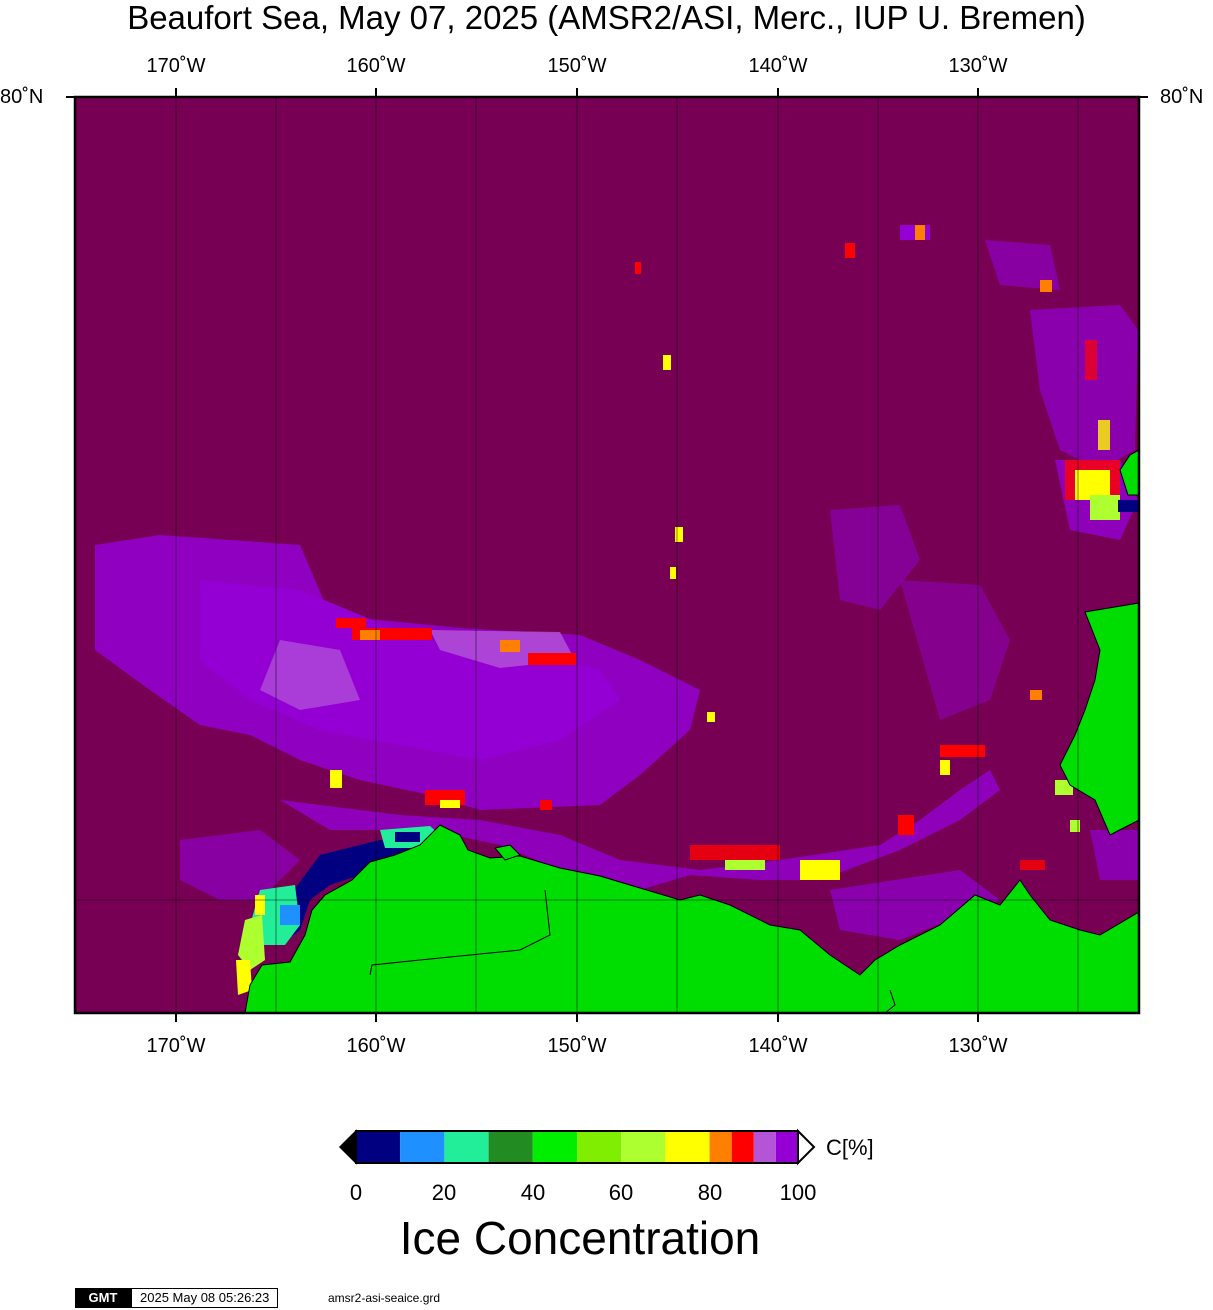  Describe the element at coordinates (580, 1238) in the screenshot. I see `colorbar-title: Ice Concentration` at that location.